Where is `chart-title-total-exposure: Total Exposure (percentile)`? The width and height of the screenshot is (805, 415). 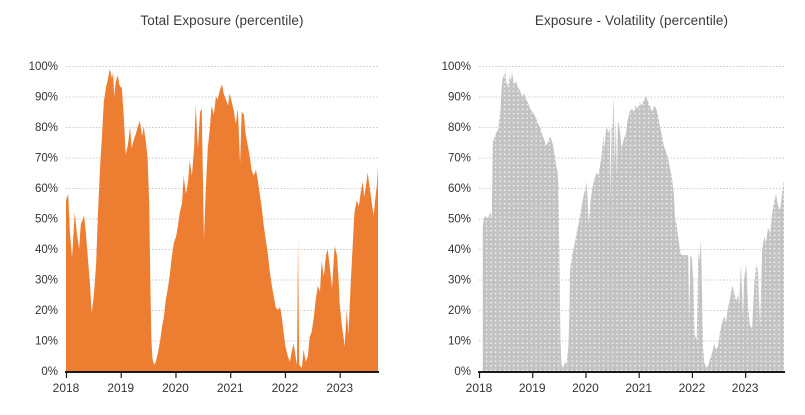 chart-title-total-exposure: Total Exposure (percentile) is located at coordinates (222, 20).